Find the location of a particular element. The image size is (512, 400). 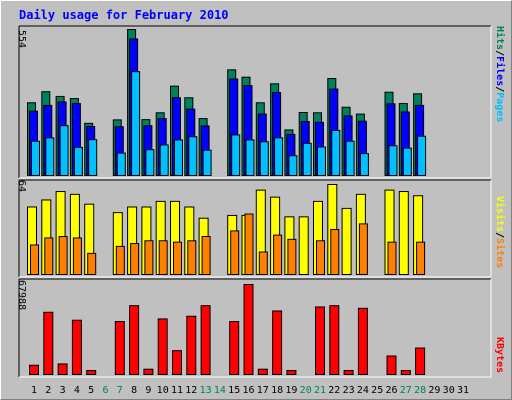

legend-visits-sites: Visits/Sites is located at coordinates (500, 232).